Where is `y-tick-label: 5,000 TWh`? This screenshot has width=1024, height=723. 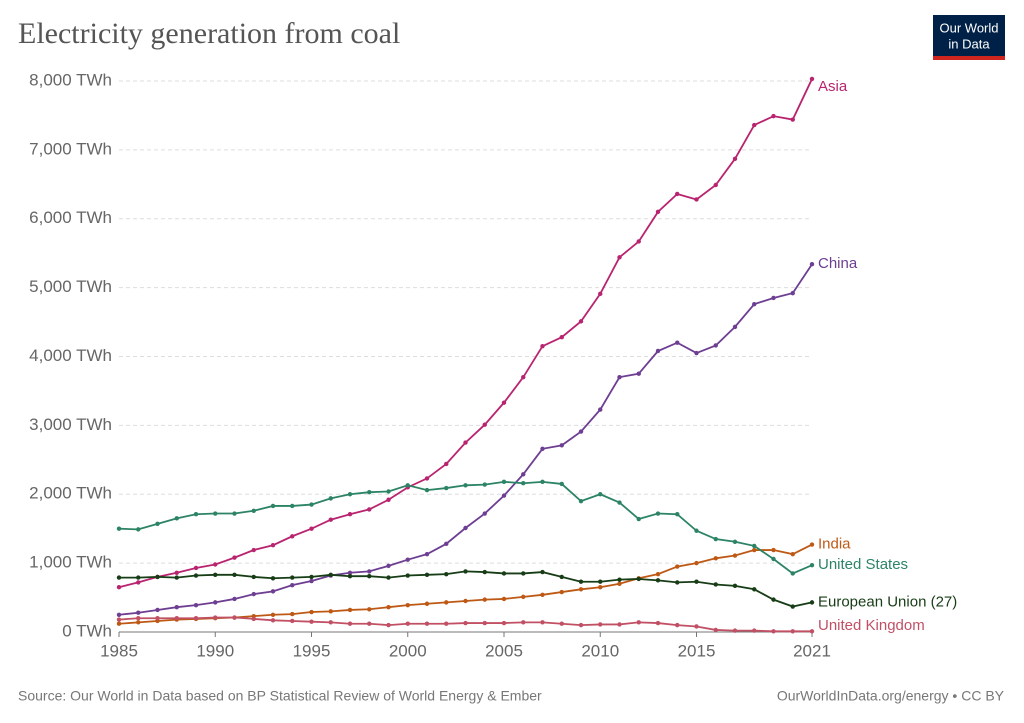
y-tick-label: 5,000 TWh is located at coordinates (70, 286).